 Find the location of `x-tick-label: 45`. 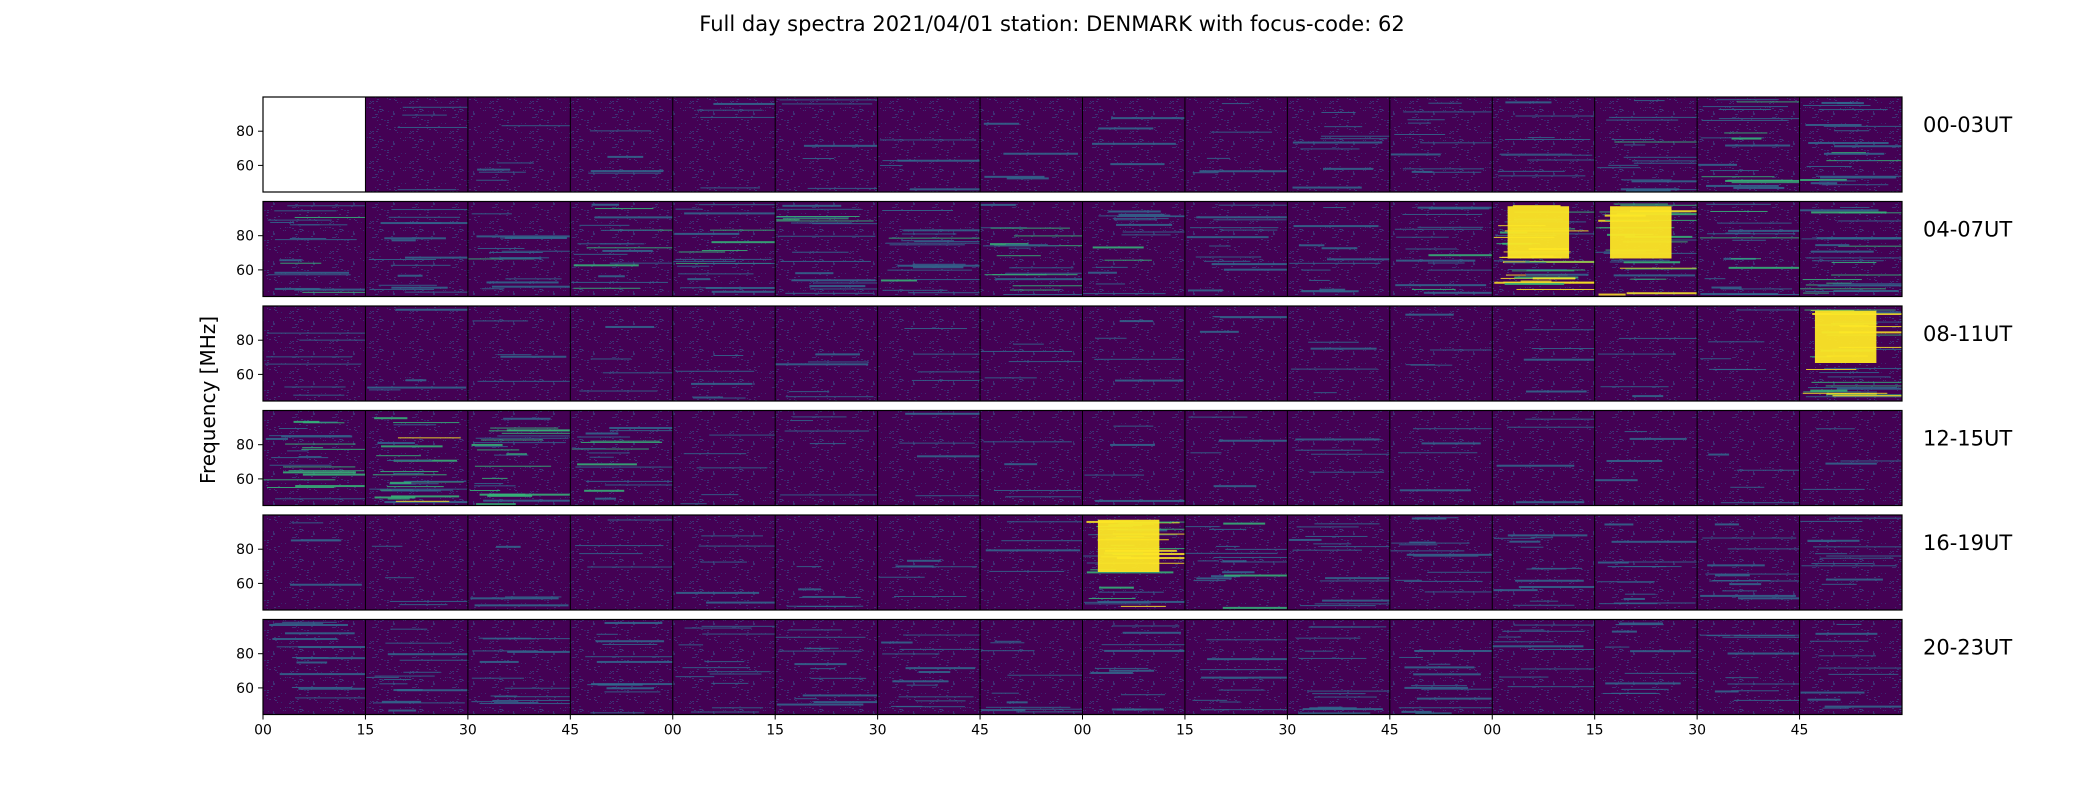

x-tick-label: 45 is located at coordinates (980, 731).